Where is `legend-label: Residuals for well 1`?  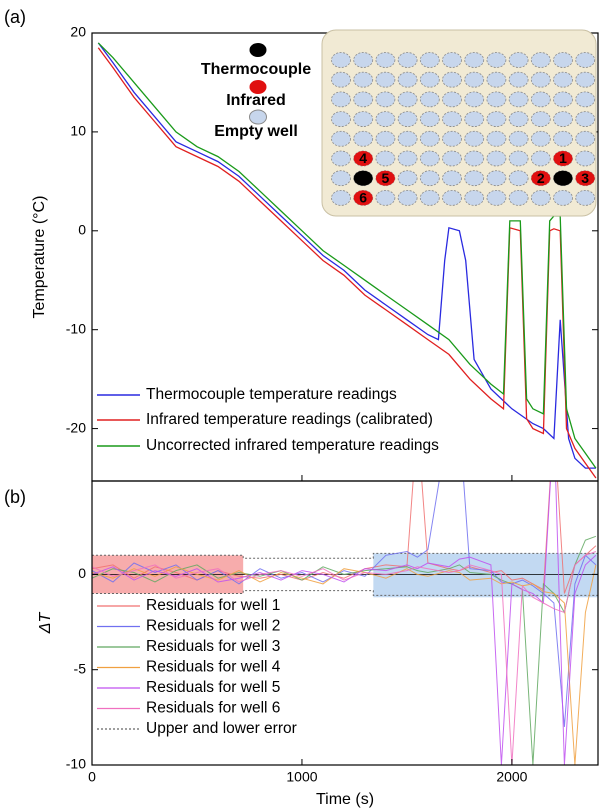 legend-label: Residuals for well 1 is located at coordinates (213, 605).